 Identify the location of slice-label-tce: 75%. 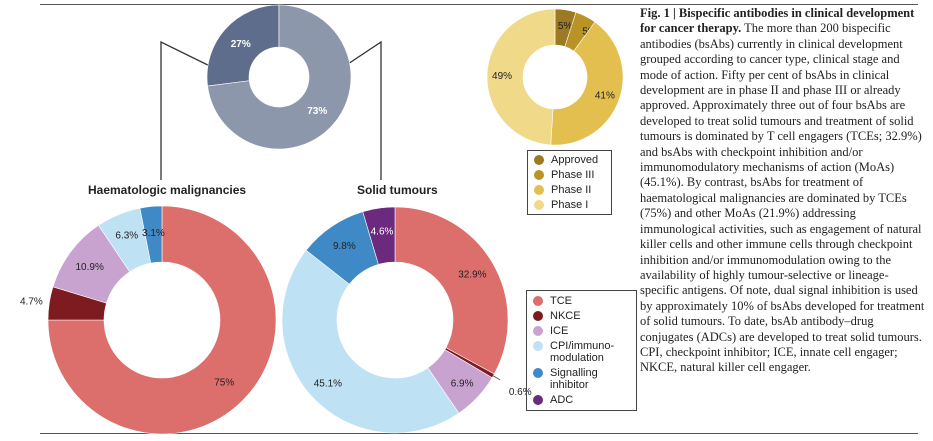
(224, 383).